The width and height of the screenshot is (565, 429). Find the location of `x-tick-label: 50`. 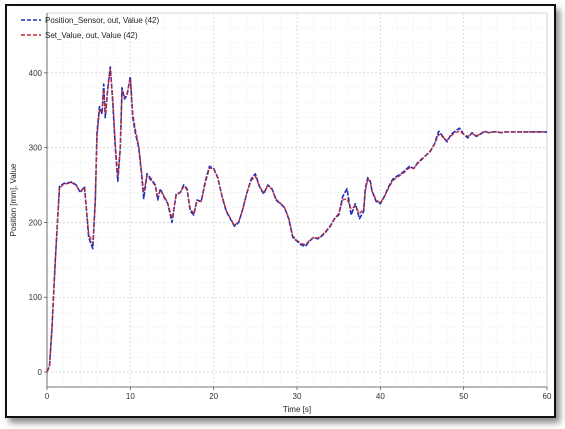

x-tick-label: 50 is located at coordinates (463, 396).